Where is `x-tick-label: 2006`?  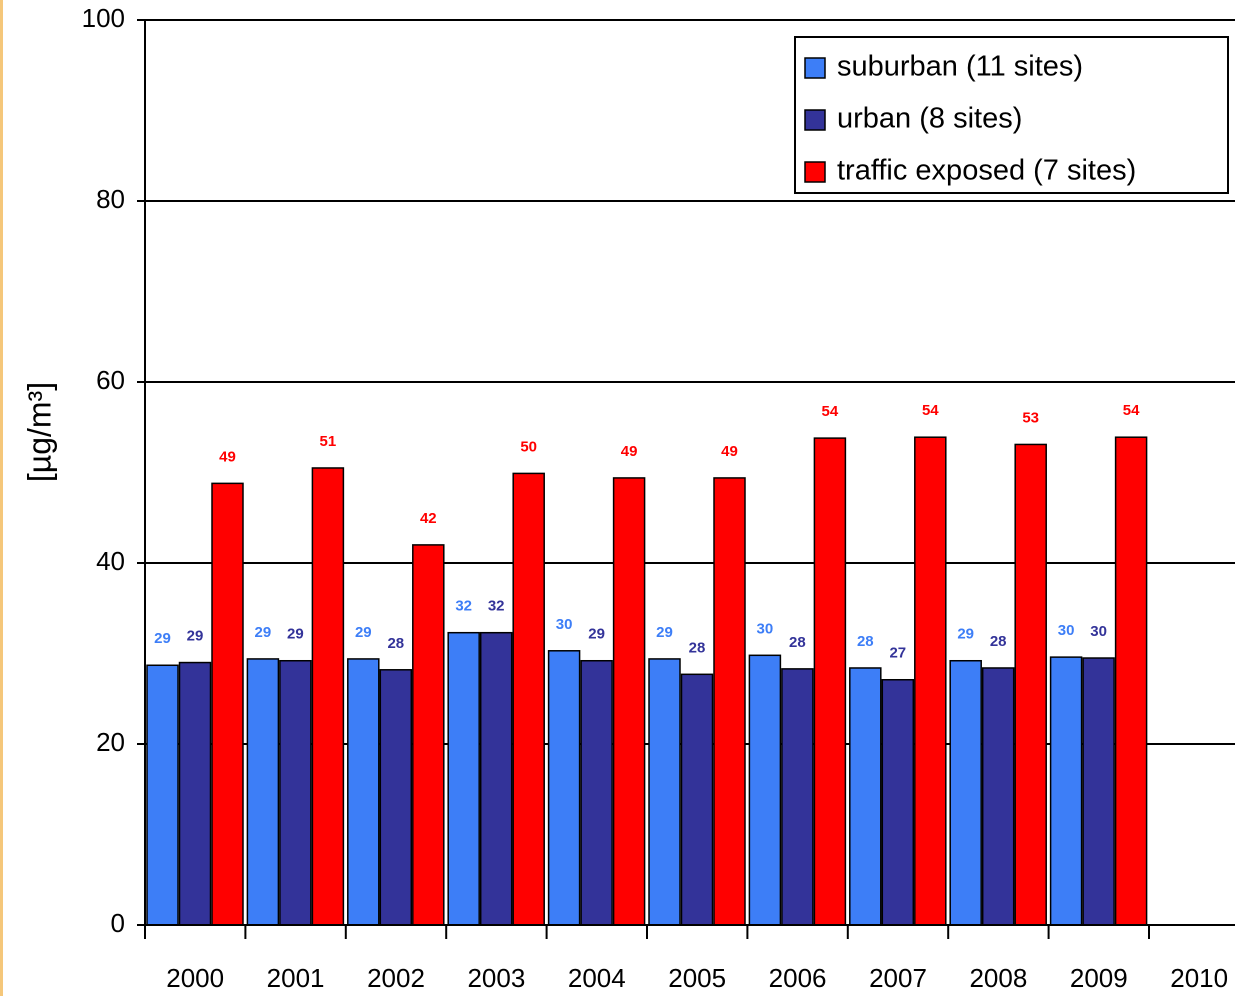 x-tick-label: 2006 is located at coordinates (798, 978).